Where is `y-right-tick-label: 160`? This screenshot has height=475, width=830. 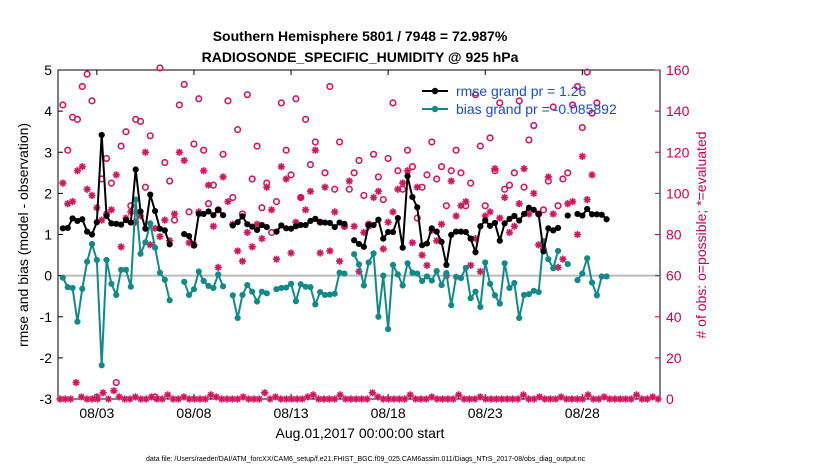
y-right-tick-label: 160 is located at coordinates (678, 70).